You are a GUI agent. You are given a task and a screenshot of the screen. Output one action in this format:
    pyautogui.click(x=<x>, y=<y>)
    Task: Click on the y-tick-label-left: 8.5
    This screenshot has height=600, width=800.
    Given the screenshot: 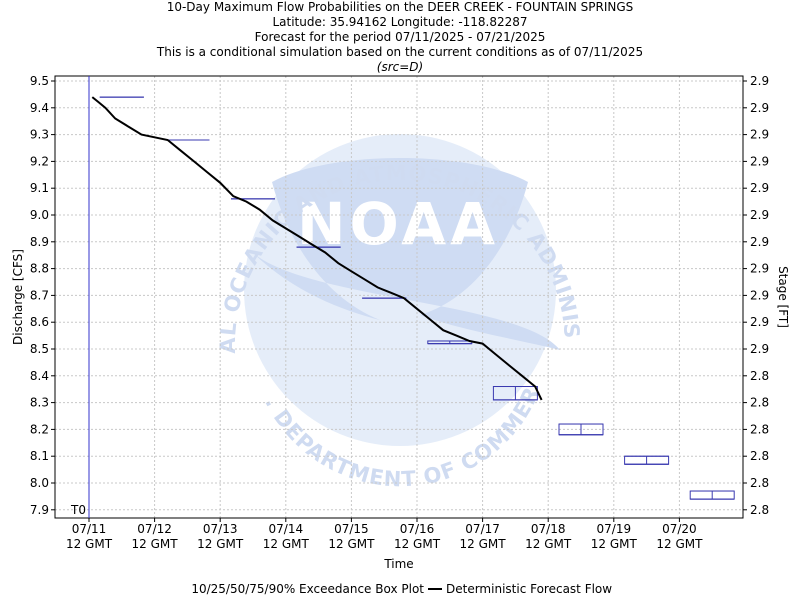 What is the action you would take?
    pyautogui.click(x=39, y=349)
    